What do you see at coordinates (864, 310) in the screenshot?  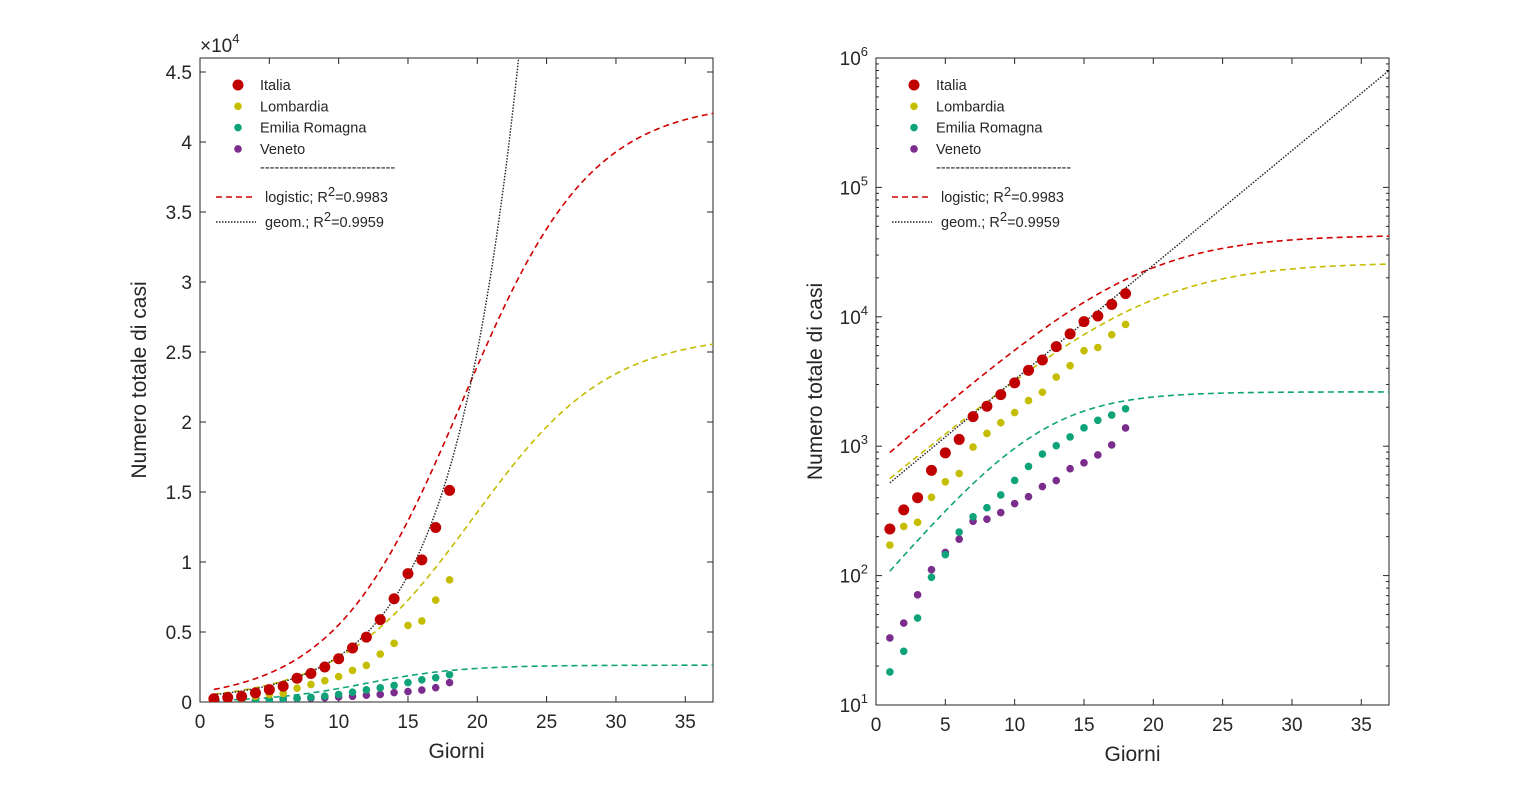 I see `y-tick-exponent: 4` at bounding box center [864, 310].